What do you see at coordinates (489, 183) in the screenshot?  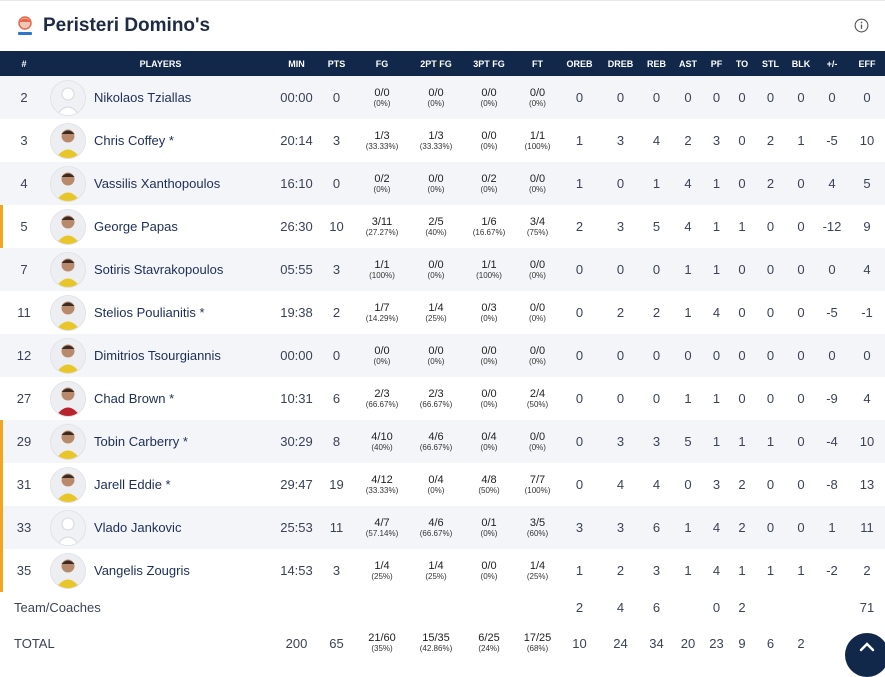 I see `stat-3pt: 0/2 (0%)` at bounding box center [489, 183].